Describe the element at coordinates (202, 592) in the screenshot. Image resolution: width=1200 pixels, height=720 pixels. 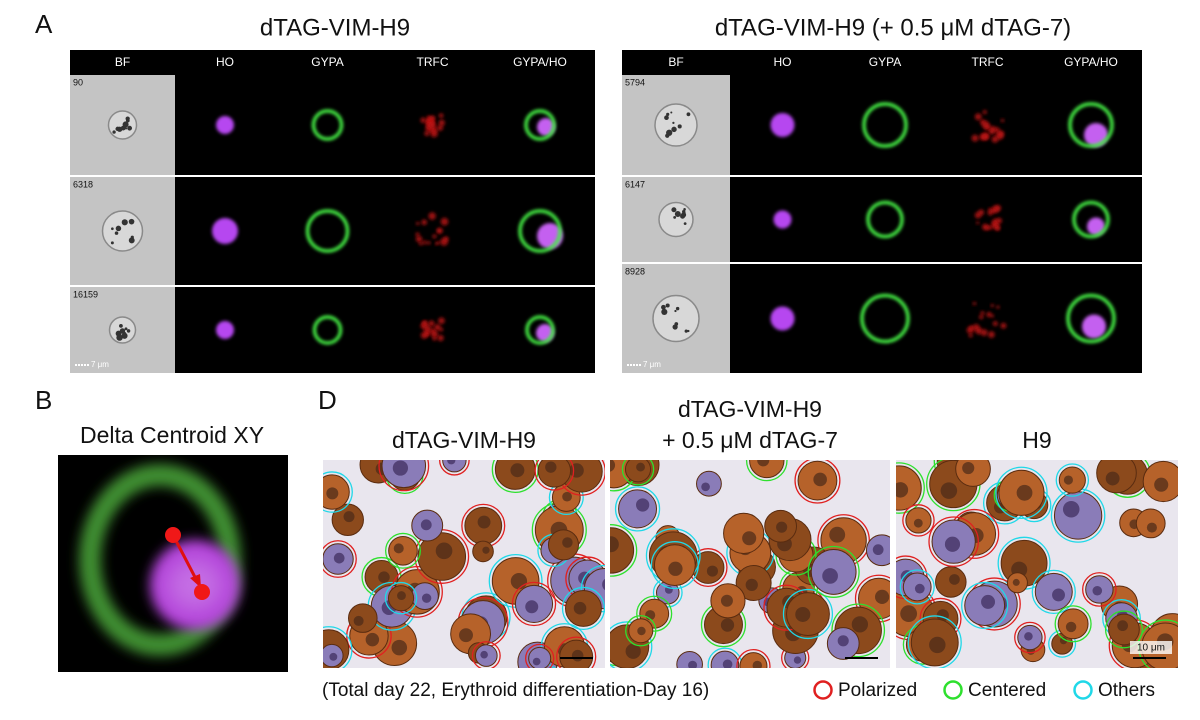
I see `nucleus-centroid` at that location.